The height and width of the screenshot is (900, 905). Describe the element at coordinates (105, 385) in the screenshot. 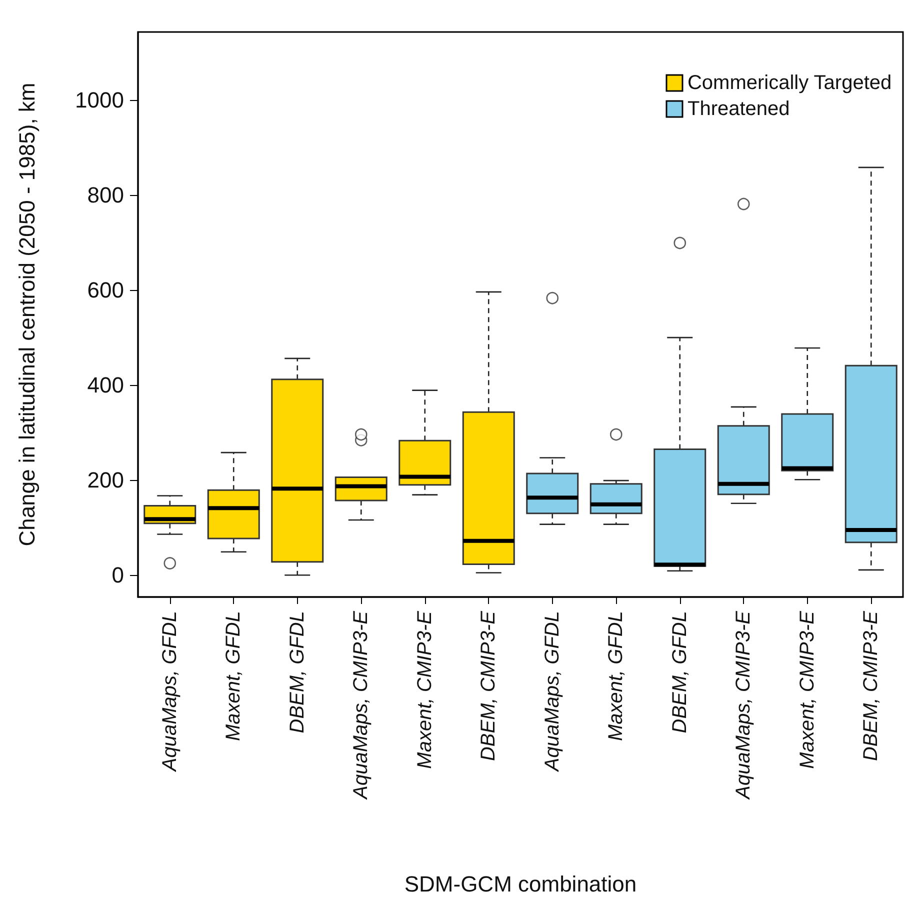

I see `y-tick-label: 400` at that location.